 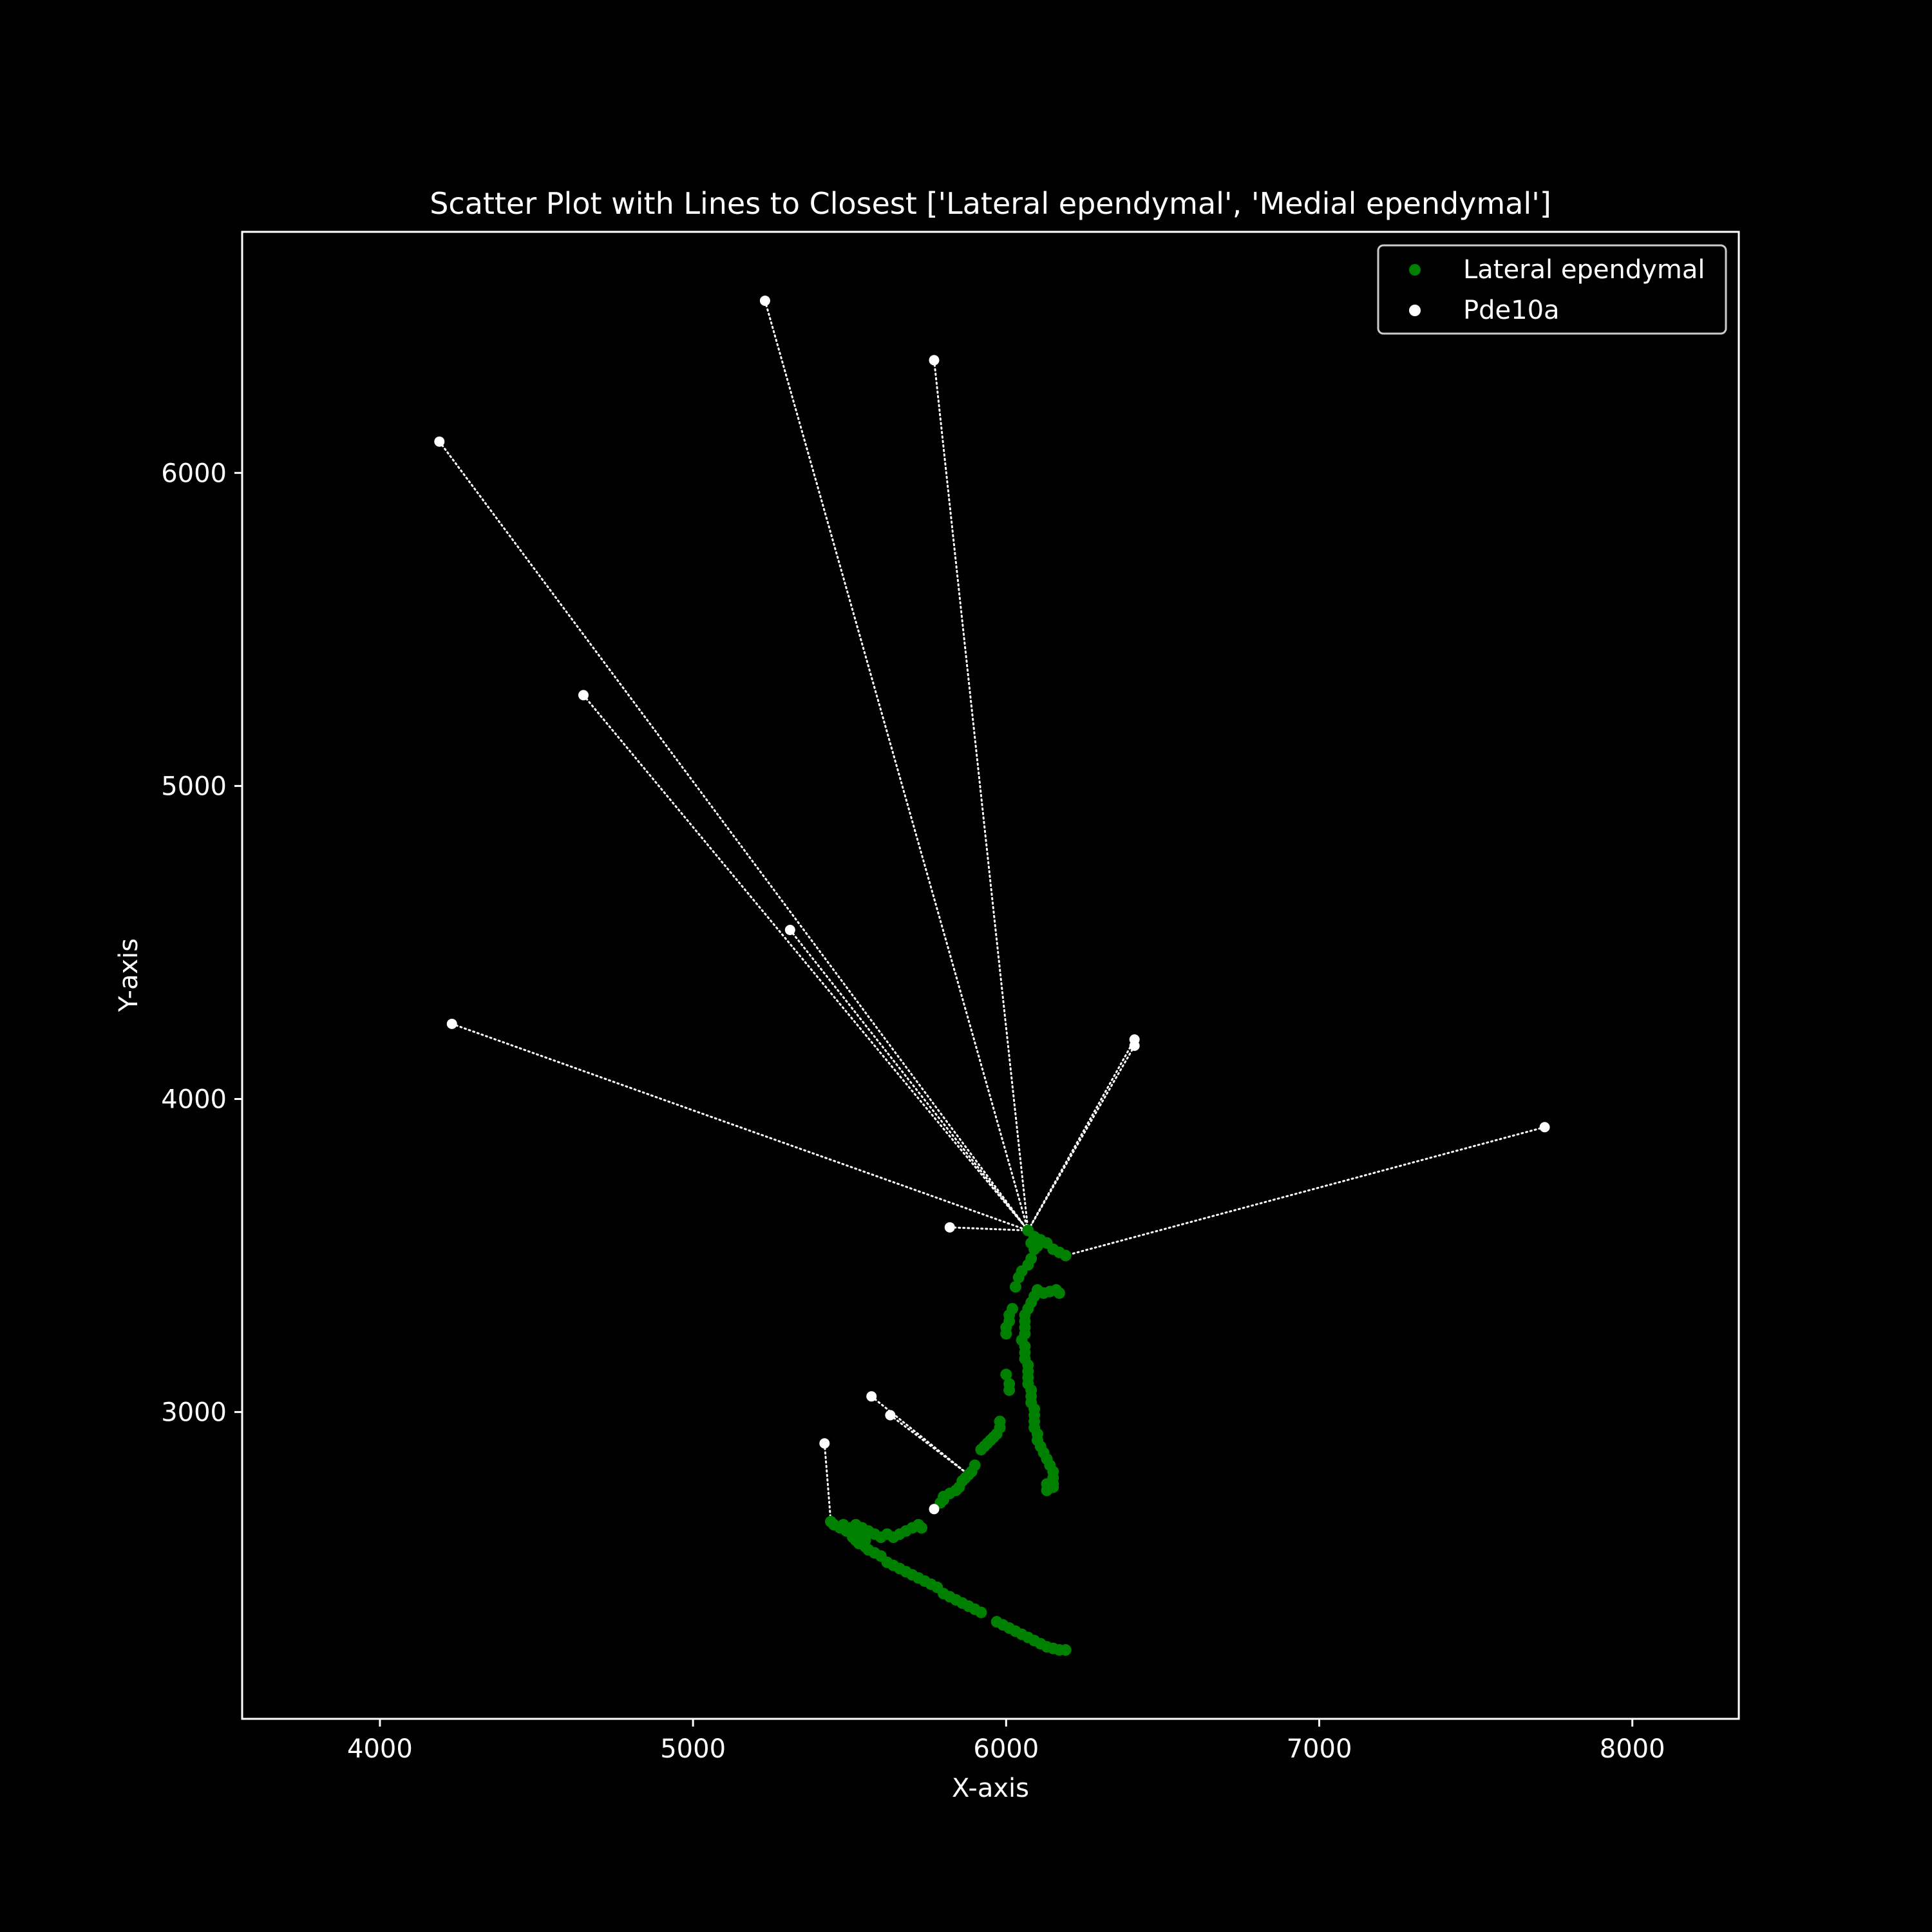 What do you see at coordinates (194, 474) in the screenshot?
I see `y-tick-label: 6000` at bounding box center [194, 474].